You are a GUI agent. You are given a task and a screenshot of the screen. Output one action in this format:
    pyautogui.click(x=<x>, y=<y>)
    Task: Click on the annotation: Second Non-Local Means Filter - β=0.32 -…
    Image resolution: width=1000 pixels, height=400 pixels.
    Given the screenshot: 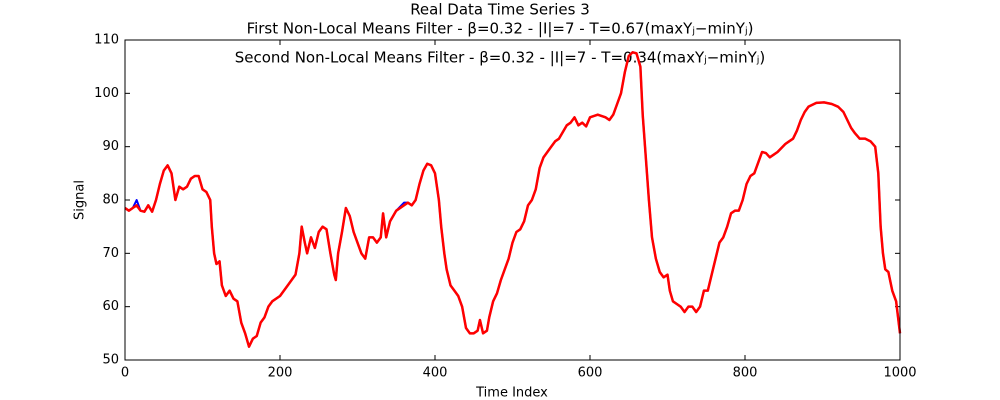 What is the action you would take?
    pyautogui.click(x=500, y=58)
    